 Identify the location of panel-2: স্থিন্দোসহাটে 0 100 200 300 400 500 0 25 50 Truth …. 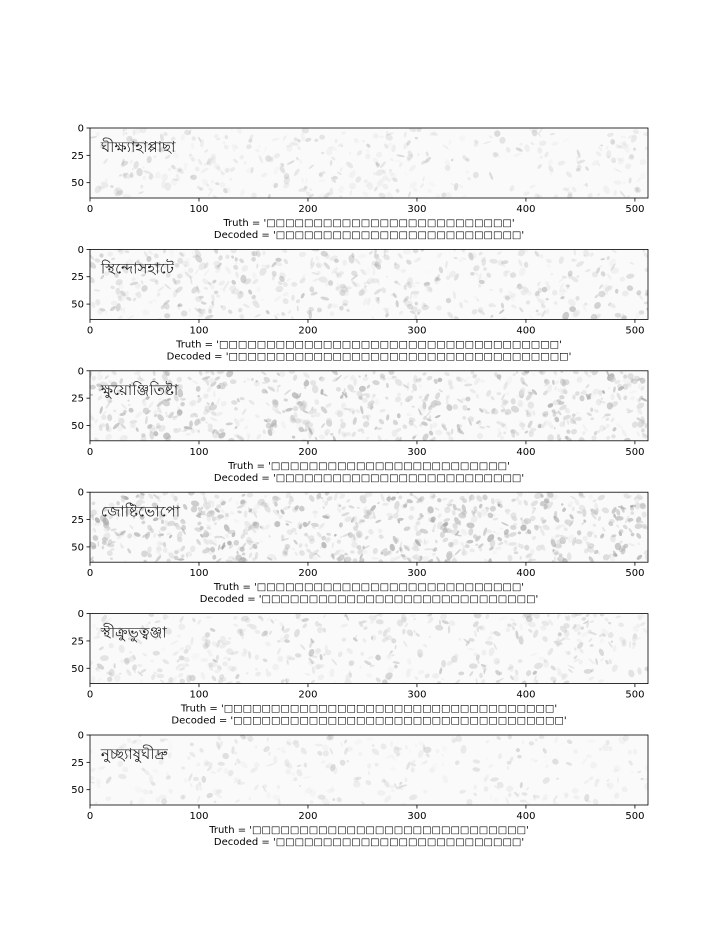
(360, 303).